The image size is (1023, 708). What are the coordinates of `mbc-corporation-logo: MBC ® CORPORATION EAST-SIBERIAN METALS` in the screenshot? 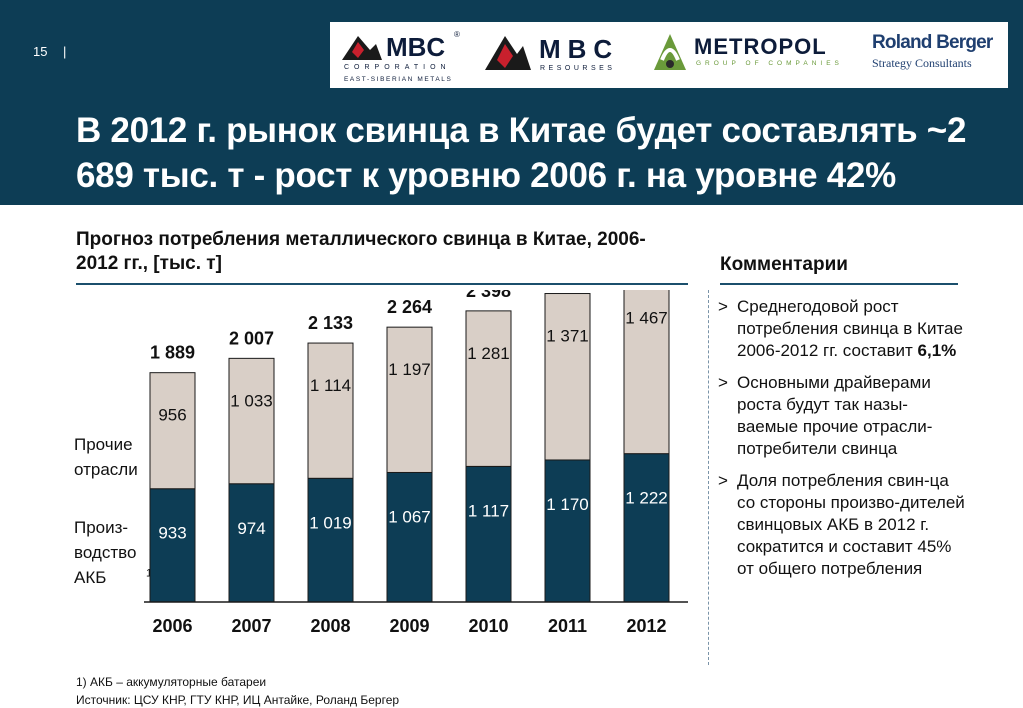 It's located at (405, 57).